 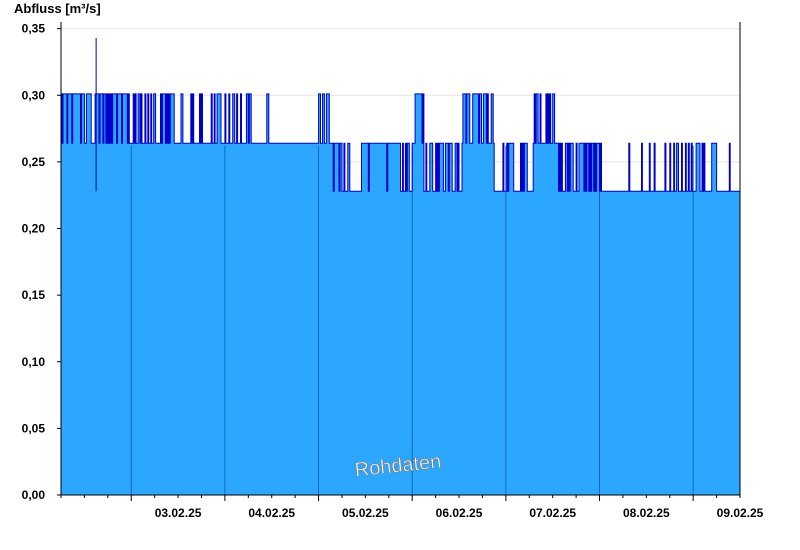 I want to click on x-tick-label-6: 09.02.25, so click(x=740, y=513).